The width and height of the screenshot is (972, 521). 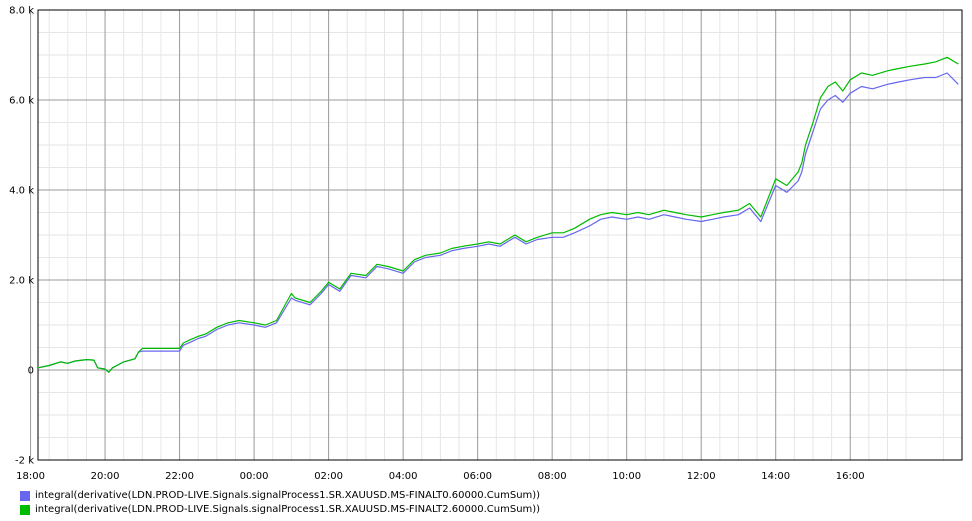 I want to click on y-tick-label: 4.0 k, so click(x=21, y=191).